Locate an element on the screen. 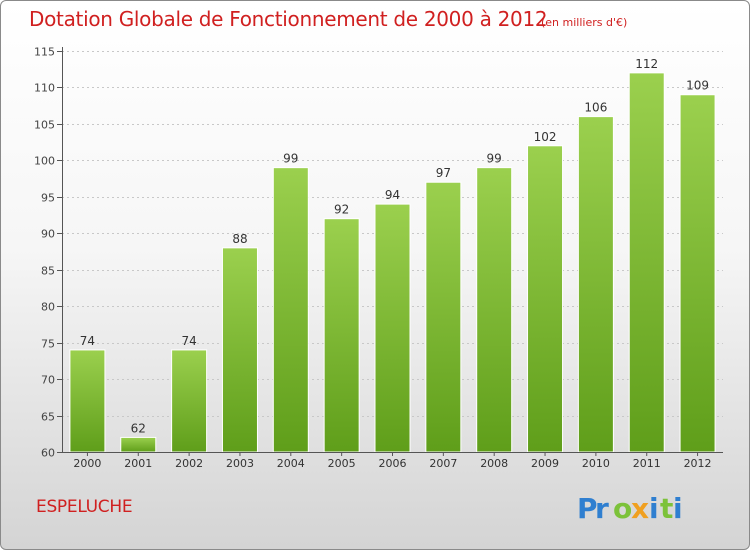 This screenshot has width=750, height=550. data-label: 102 is located at coordinates (545, 137).